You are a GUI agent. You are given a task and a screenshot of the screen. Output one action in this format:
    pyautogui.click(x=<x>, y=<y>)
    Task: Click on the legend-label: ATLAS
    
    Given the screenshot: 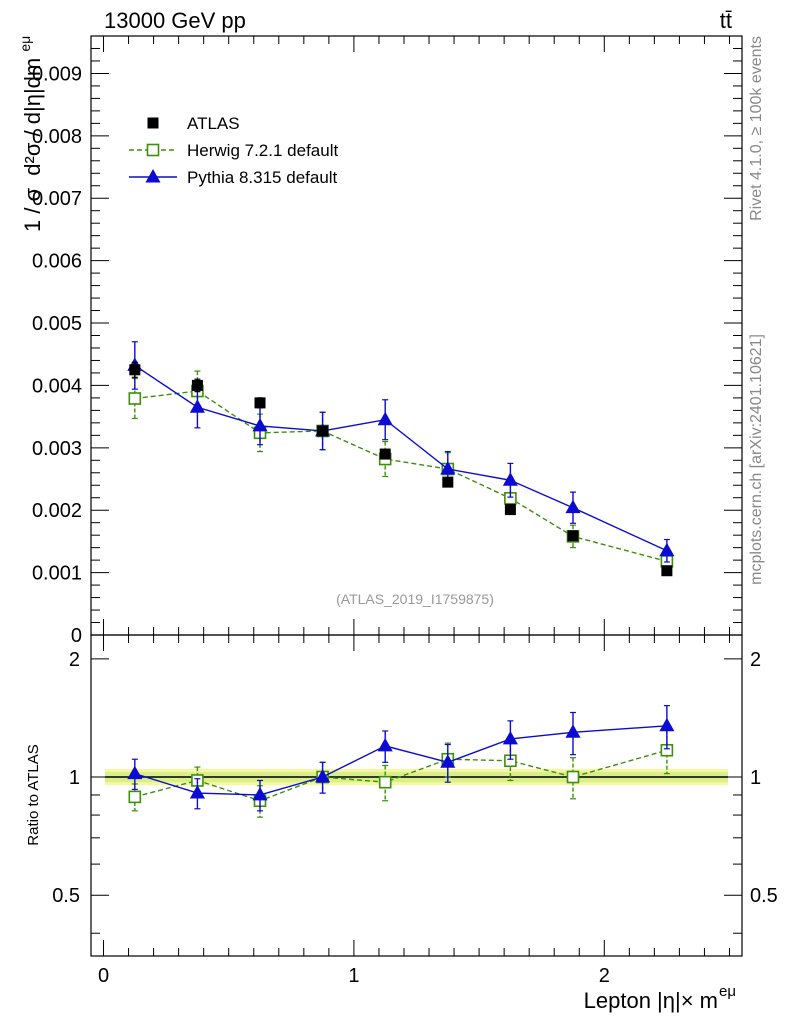 What is the action you would take?
    pyautogui.click(x=213, y=123)
    